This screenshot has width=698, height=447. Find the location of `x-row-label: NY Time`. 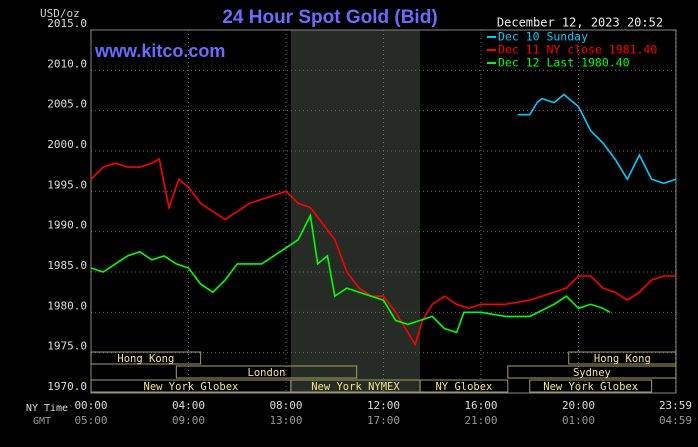

x-row-label: NY Time is located at coordinates (47, 408).